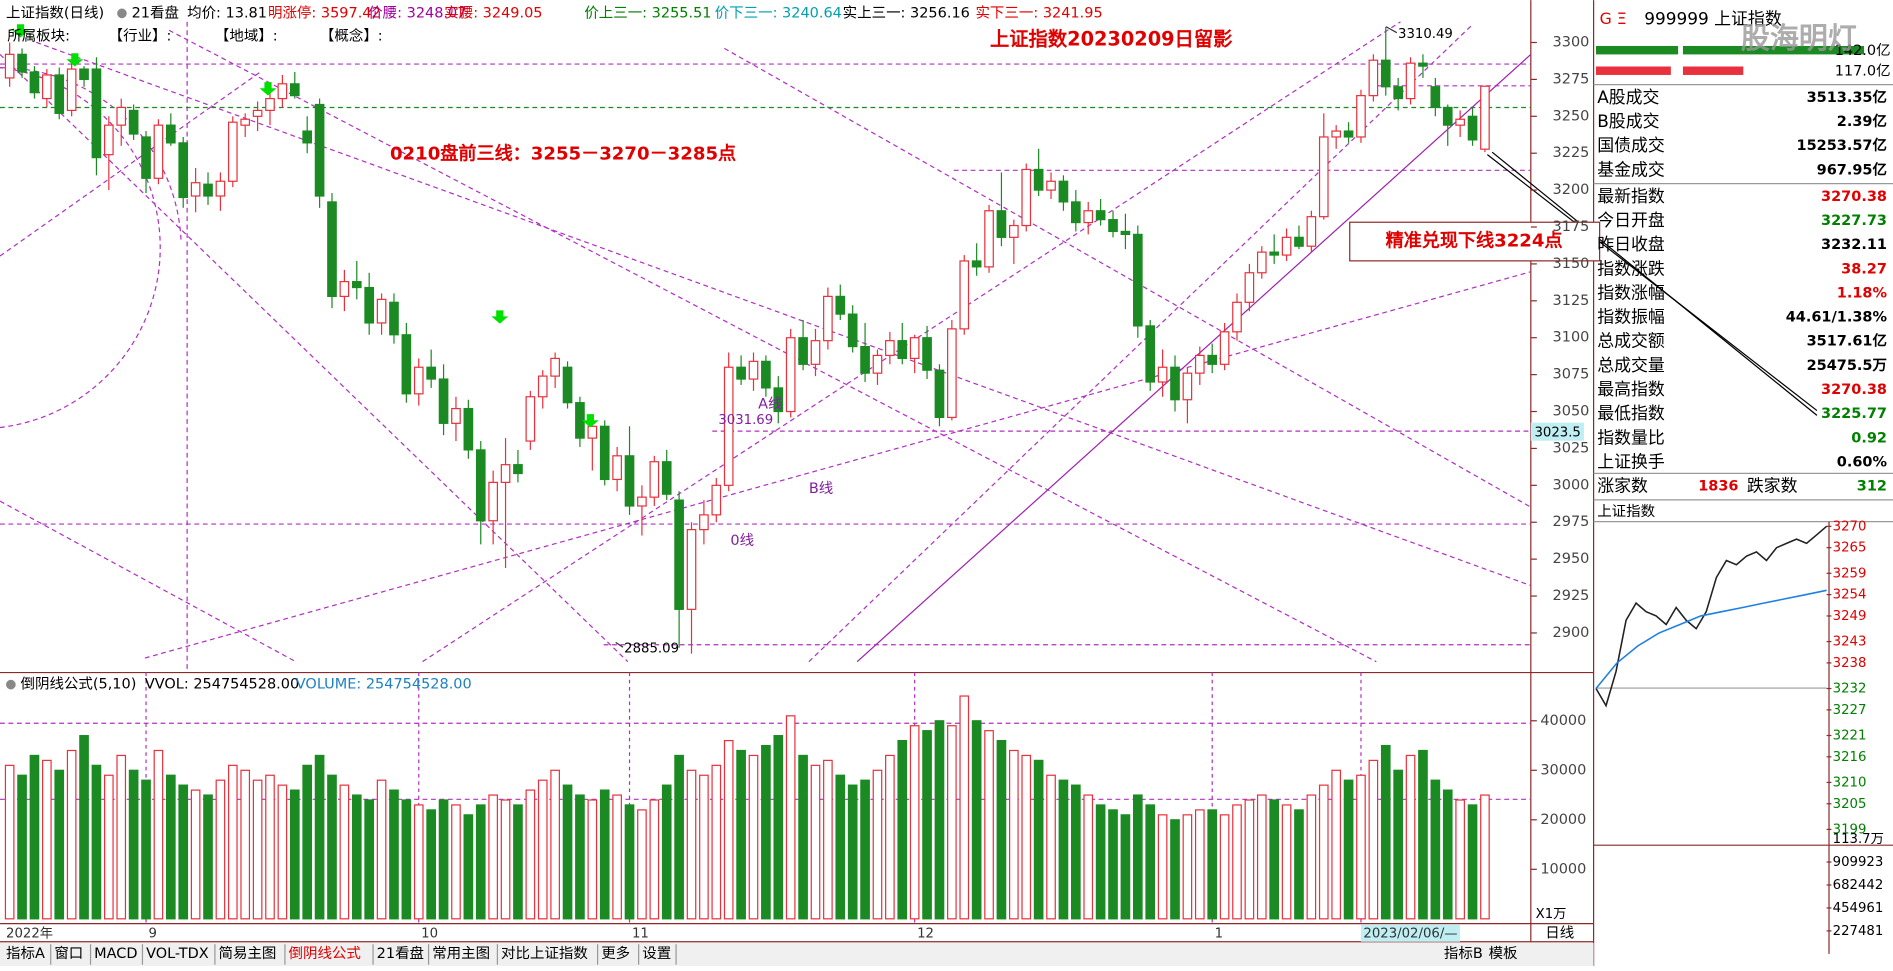 This screenshot has height=971, width=1893. What do you see at coordinates (25, 953) in the screenshot?
I see `tab: 指标A` at bounding box center [25, 953].